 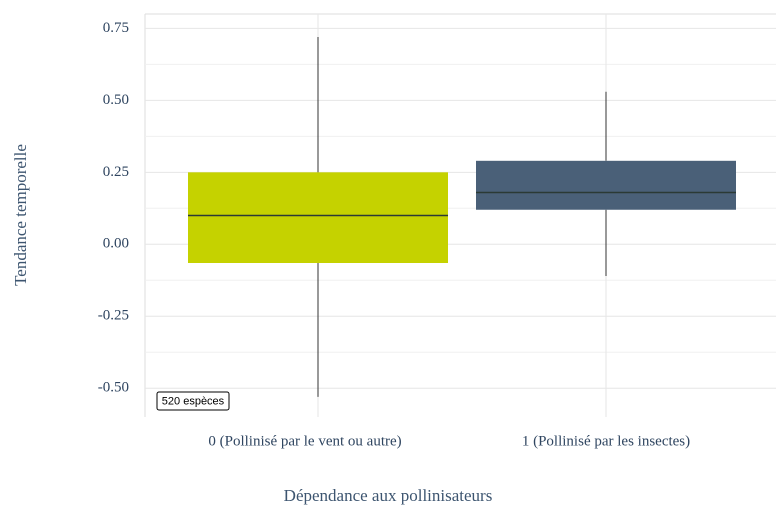 I want to click on x-tick-label: 1 (Pollinisé par les insectes), so click(x=606, y=441).